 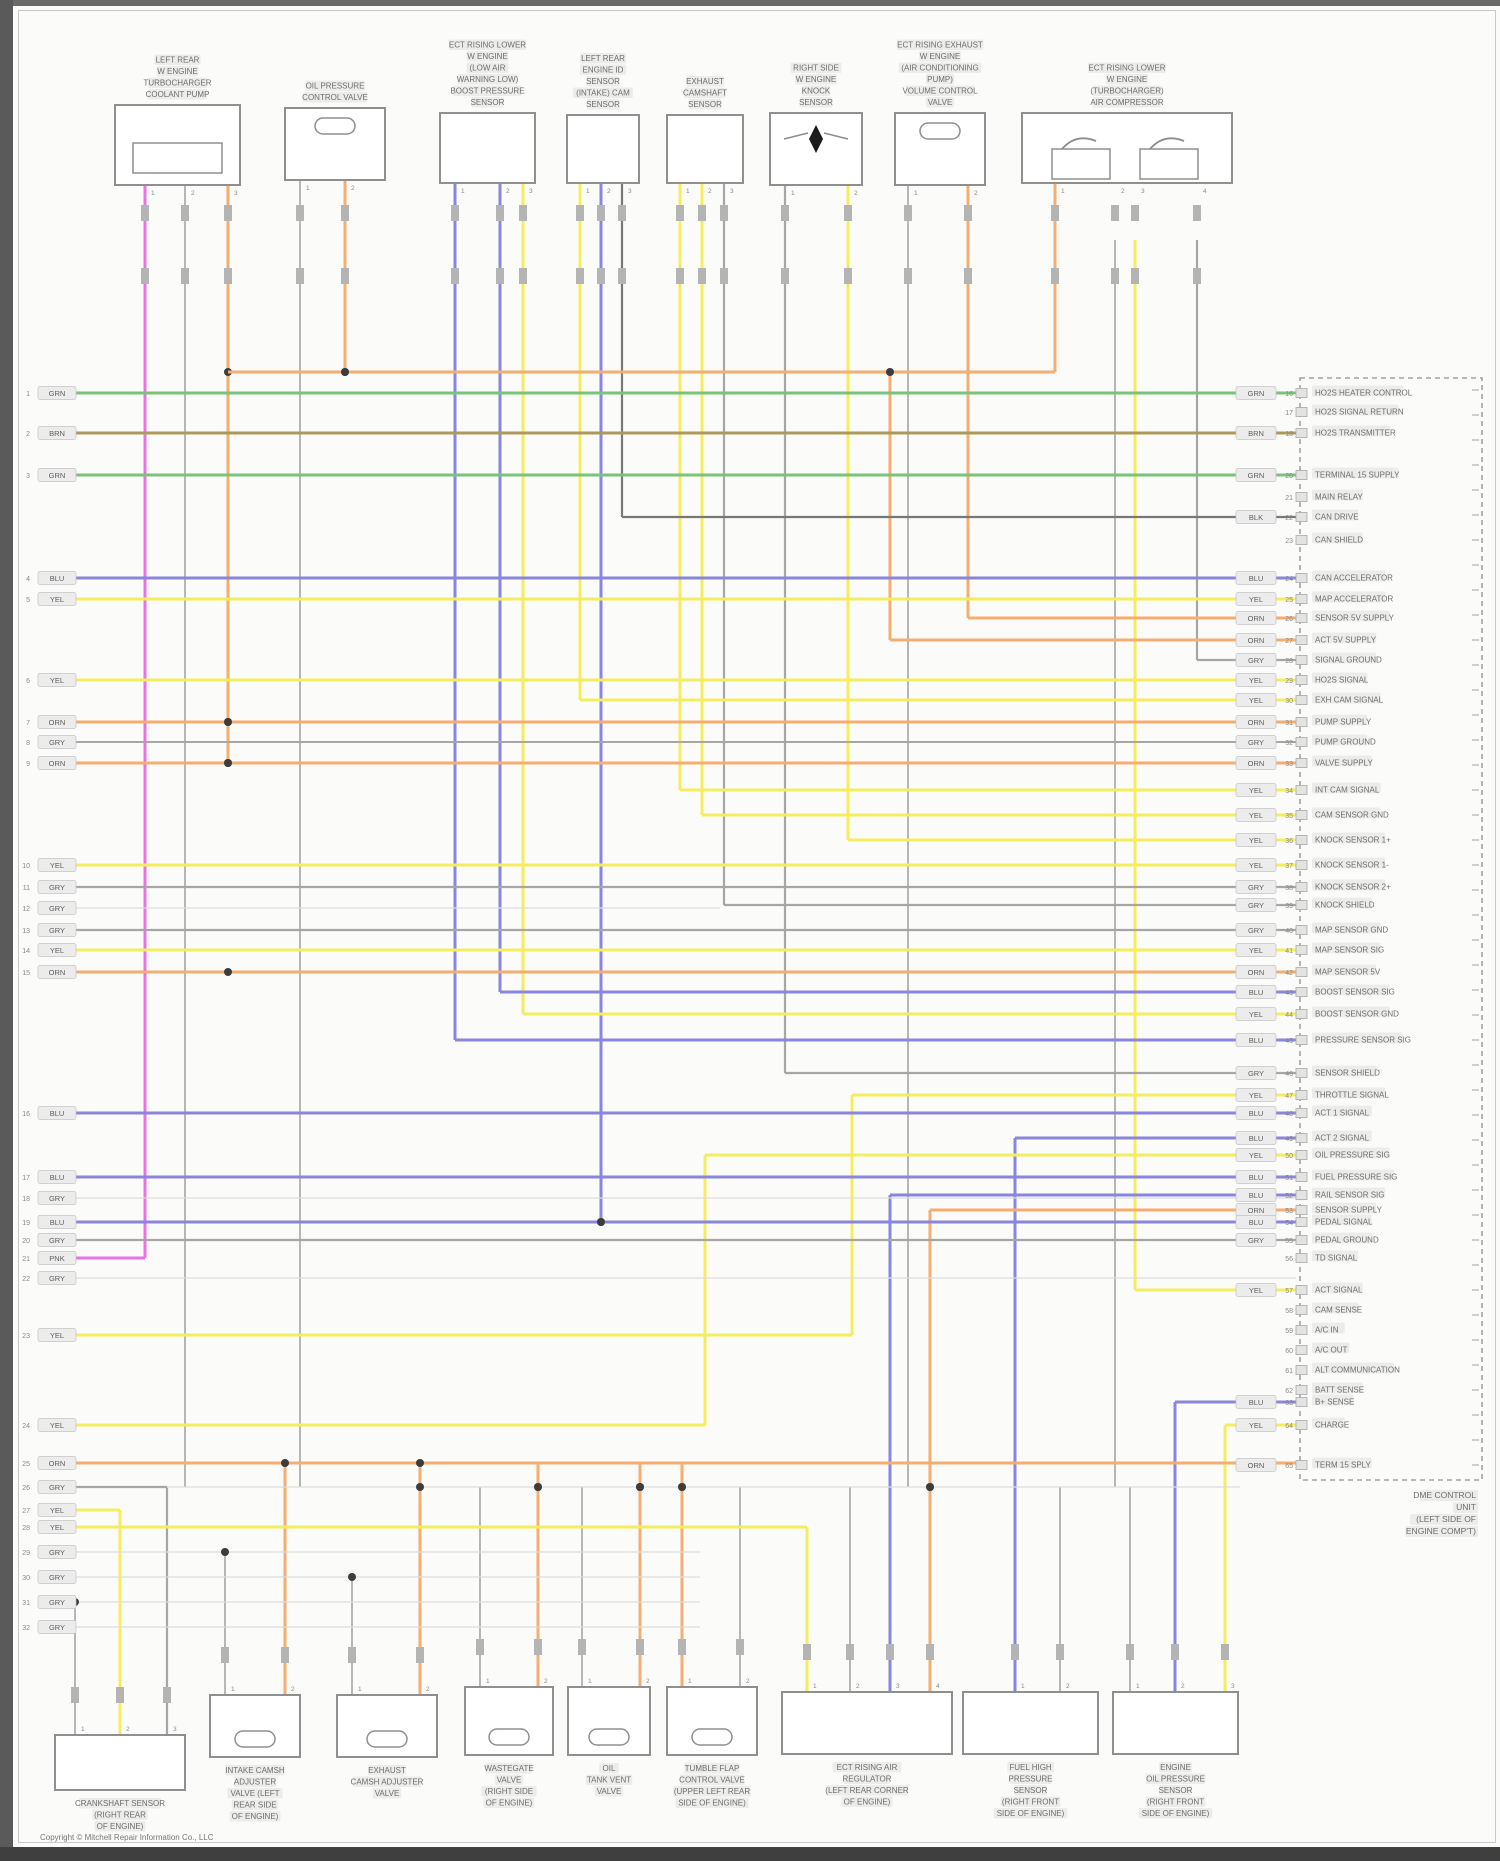 I want to click on ecm-pin-name: MAP SENSOR SIG, so click(x=1349, y=950).